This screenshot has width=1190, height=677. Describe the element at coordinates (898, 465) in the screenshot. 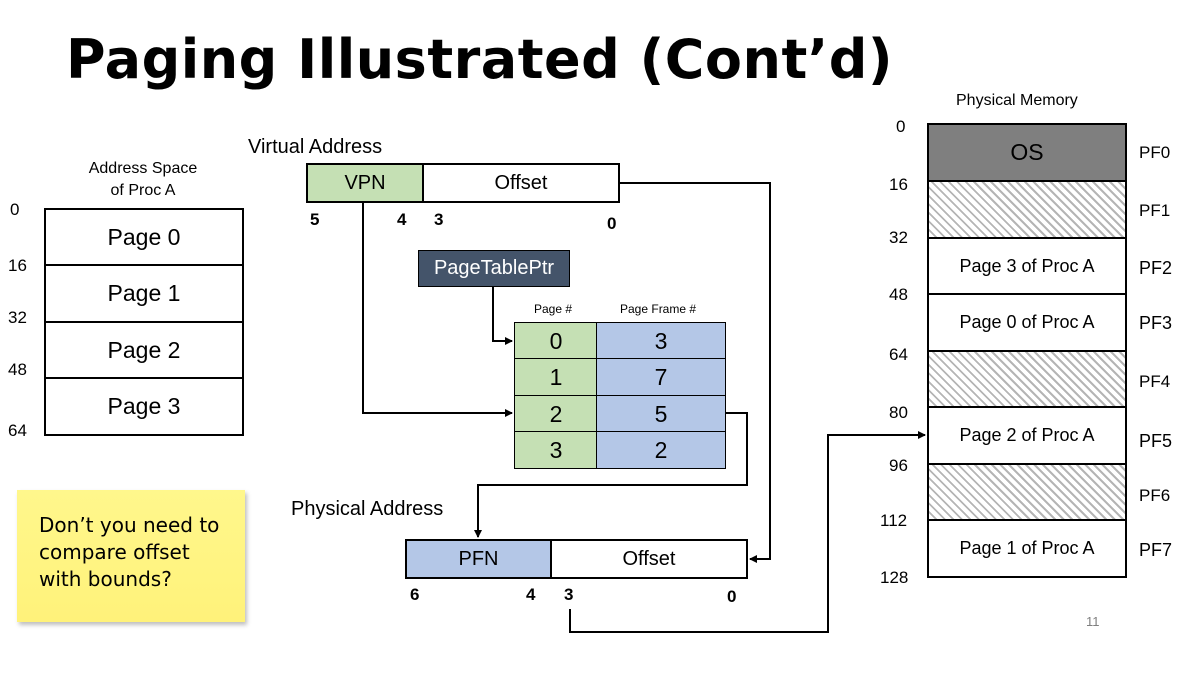

I see `phys-addr-96: 96` at that location.